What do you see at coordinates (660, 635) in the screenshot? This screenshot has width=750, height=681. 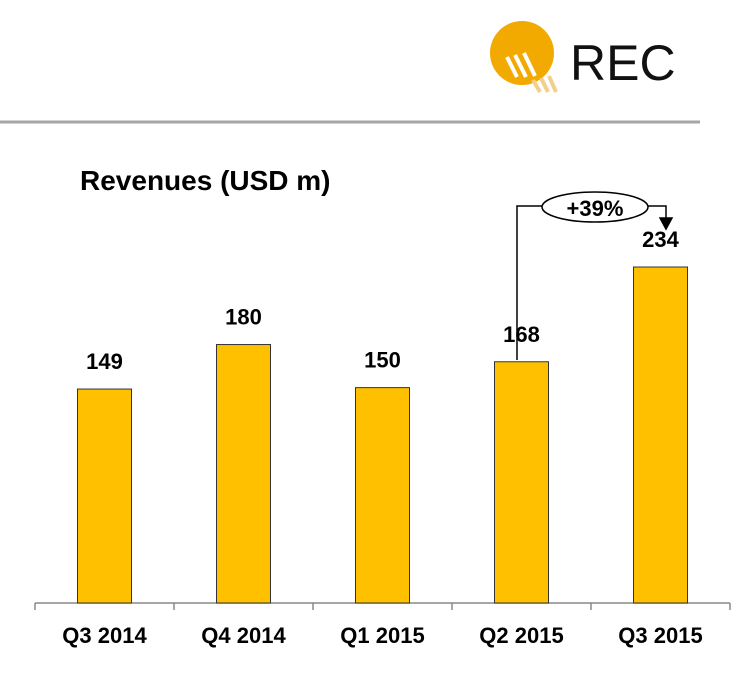 I see `category-label: Q3 2015` at bounding box center [660, 635].